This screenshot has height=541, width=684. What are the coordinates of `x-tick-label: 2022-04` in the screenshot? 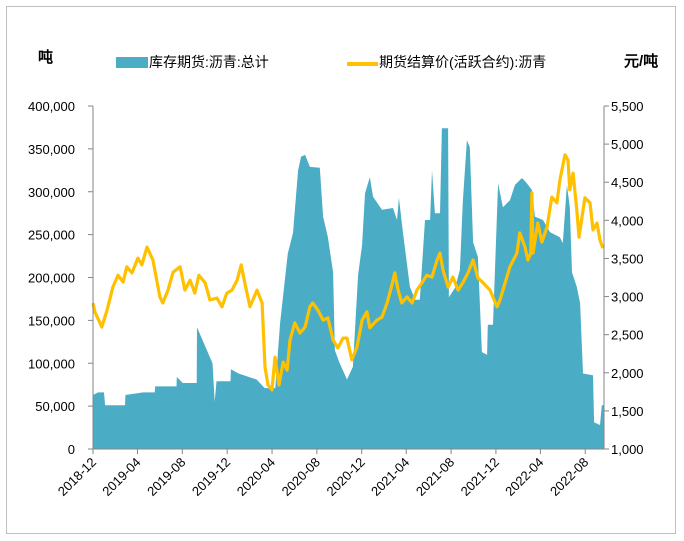 It's located at (524, 477).